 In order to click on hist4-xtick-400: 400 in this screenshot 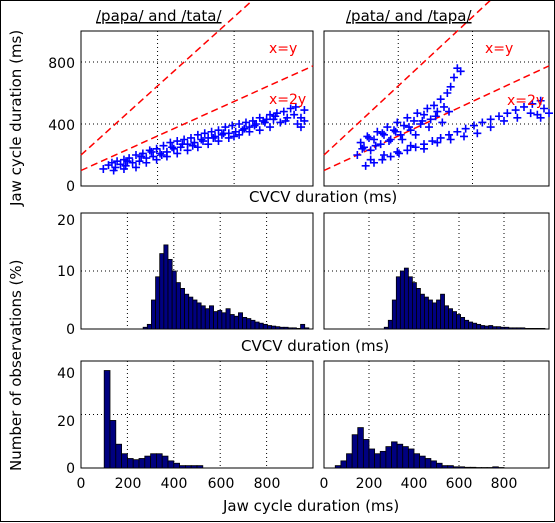, I will do `click(414, 484)`.